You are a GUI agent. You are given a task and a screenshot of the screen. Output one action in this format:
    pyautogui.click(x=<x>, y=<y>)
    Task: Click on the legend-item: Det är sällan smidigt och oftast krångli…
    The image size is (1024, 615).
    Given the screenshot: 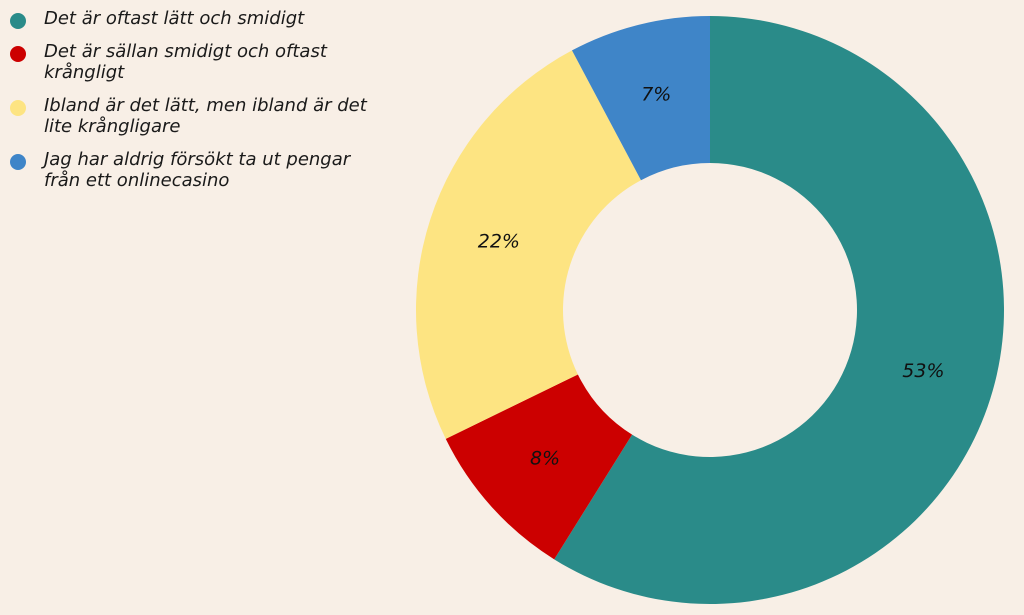 What is the action you would take?
    pyautogui.click(x=200, y=62)
    